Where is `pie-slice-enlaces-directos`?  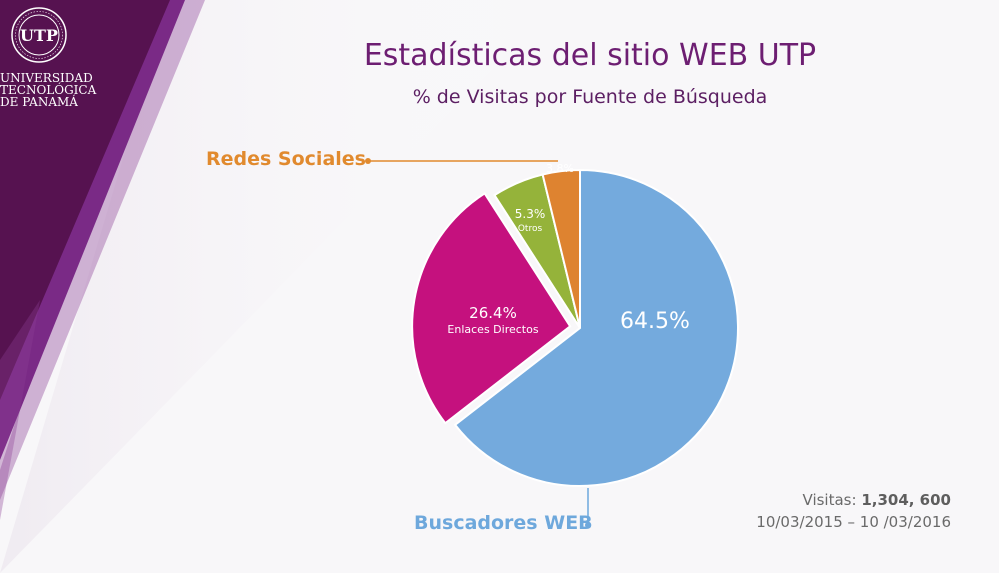 pie-slice-enlaces-directos is located at coordinates (491, 308).